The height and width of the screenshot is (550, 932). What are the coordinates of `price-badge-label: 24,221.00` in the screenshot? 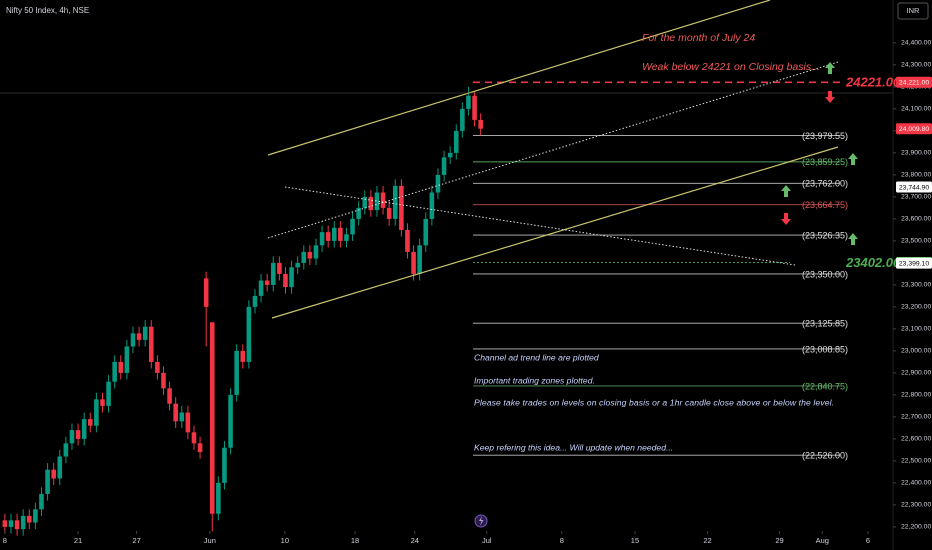 It's located at (914, 83).